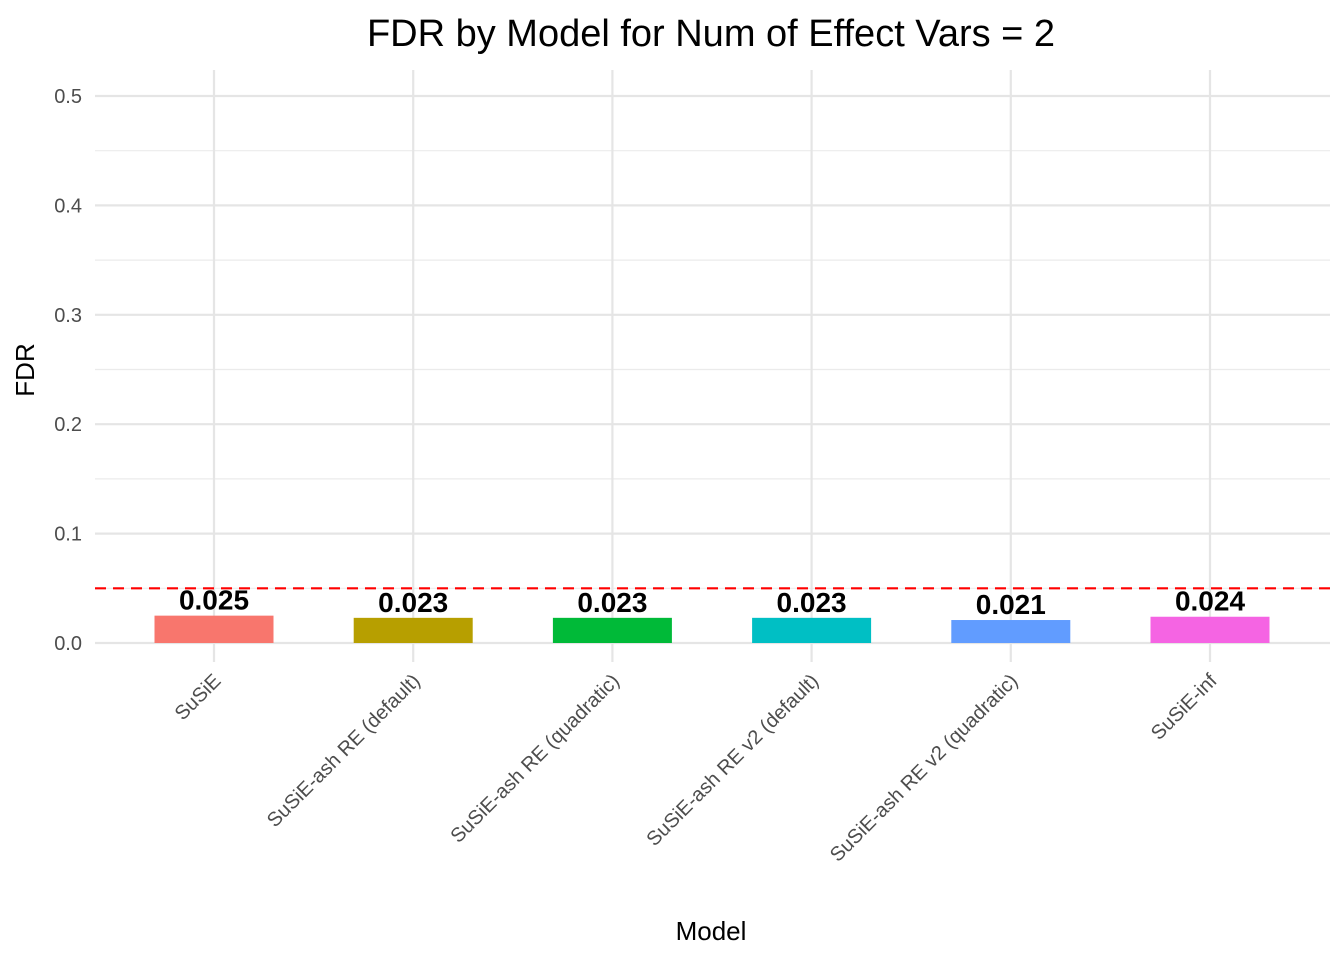 Image resolution: width=1344 pixels, height=960 pixels. What do you see at coordinates (198, 697) in the screenshot?
I see `x-tick-label: SuSiE` at bounding box center [198, 697].